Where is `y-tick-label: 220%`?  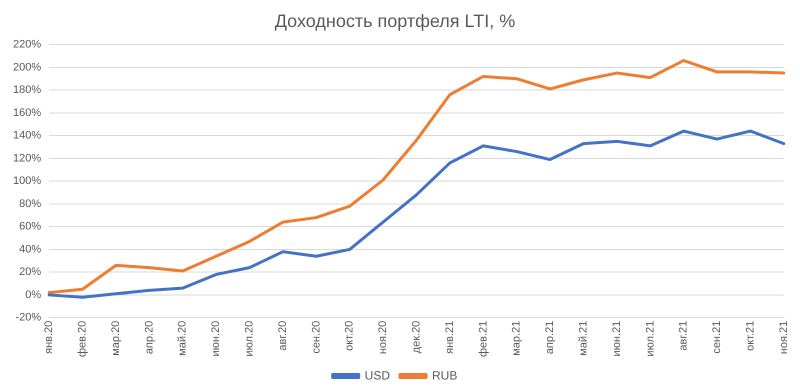
y-tick-label: 220% is located at coordinates (27, 44).